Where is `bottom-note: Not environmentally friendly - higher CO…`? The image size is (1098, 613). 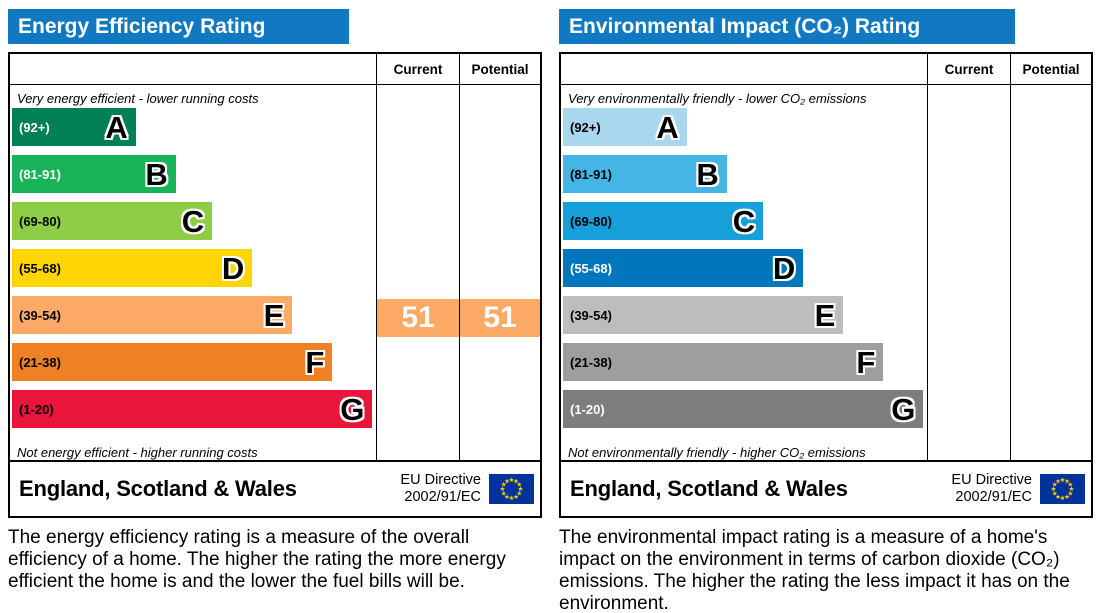
bottom-note: Not environmentally friendly - higher CO… is located at coordinates (717, 452).